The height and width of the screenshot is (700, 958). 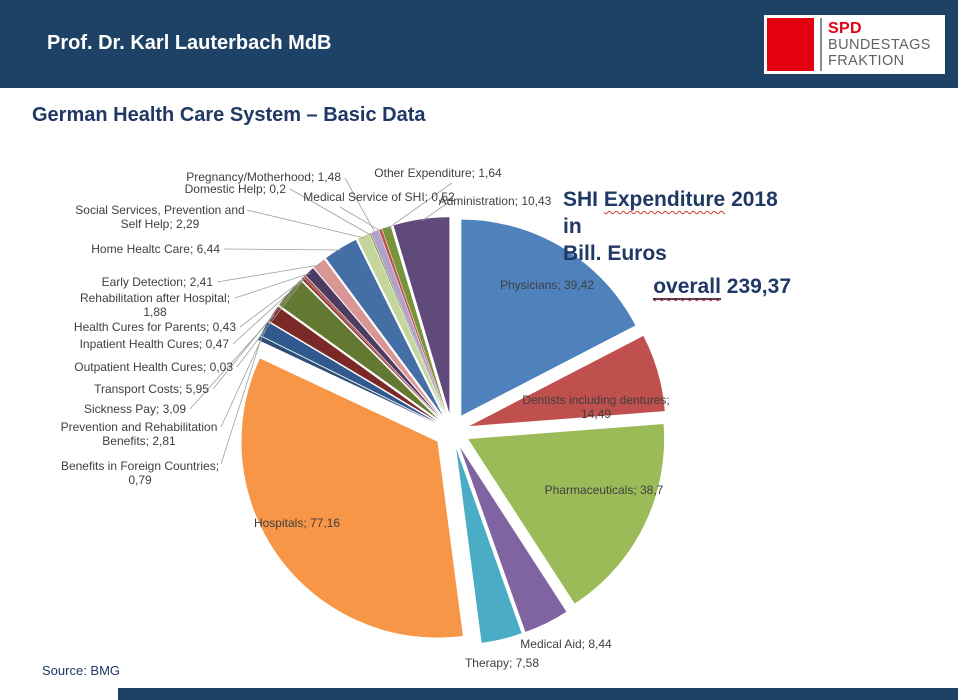 What do you see at coordinates (664, 199) in the screenshot?
I see `misspelled-word: Expenditure` at bounding box center [664, 199].